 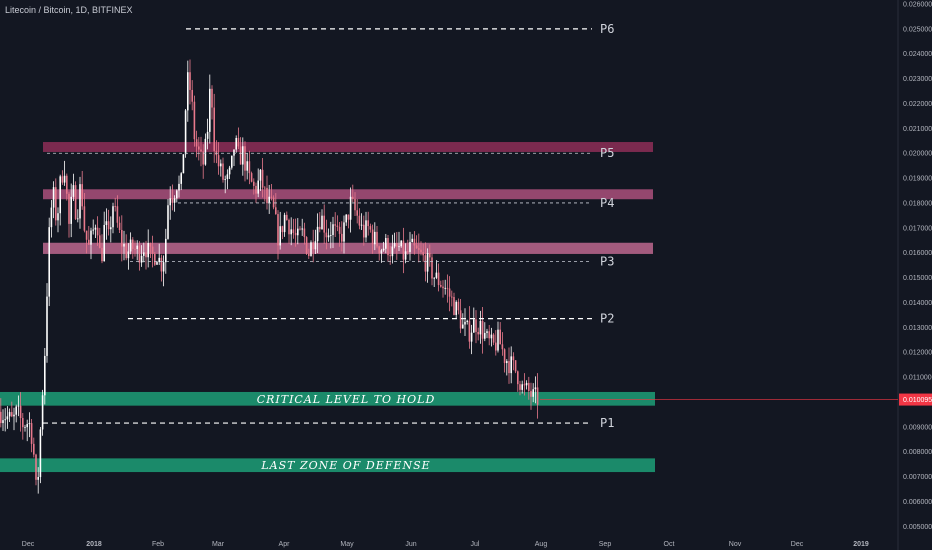 What do you see at coordinates (607, 423) in the screenshot?
I see `pivot-label-p1: P1` at bounding box center [607, 423].